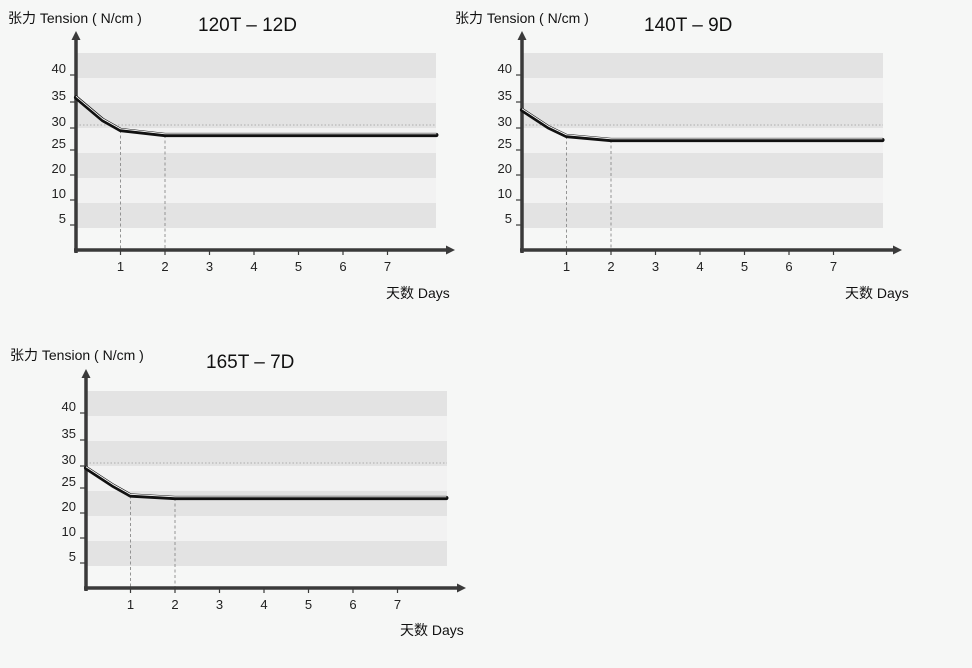 This screenshot has height=668, width=972. I want to click on chart-title: 165T – 7D, so click(250, 362).